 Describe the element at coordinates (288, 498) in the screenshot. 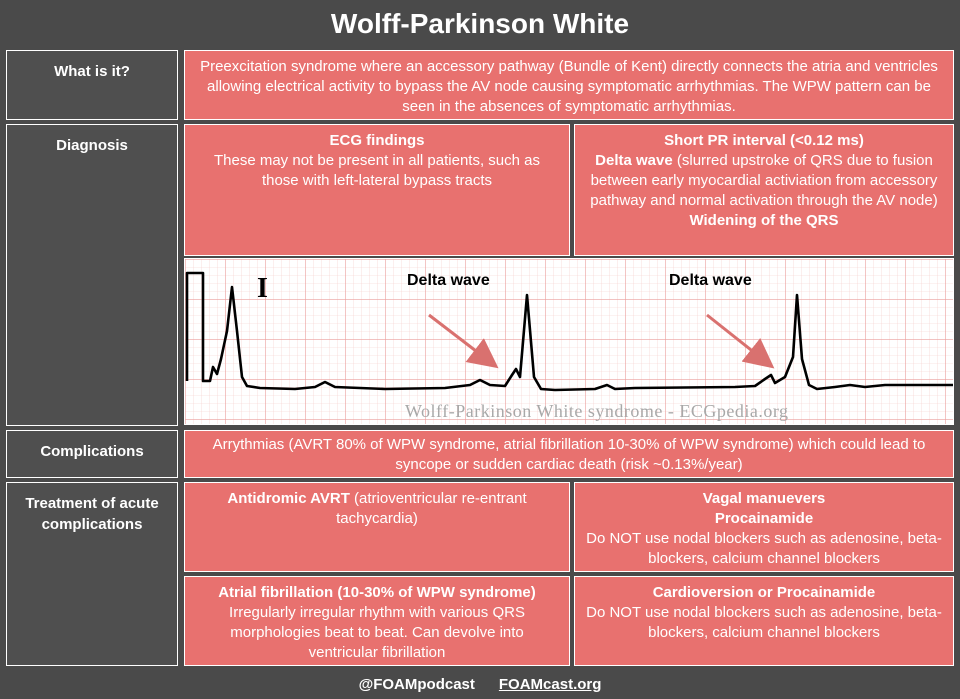

I see `antidromic-avrt-heading: Antidromic AVRT` at that location.